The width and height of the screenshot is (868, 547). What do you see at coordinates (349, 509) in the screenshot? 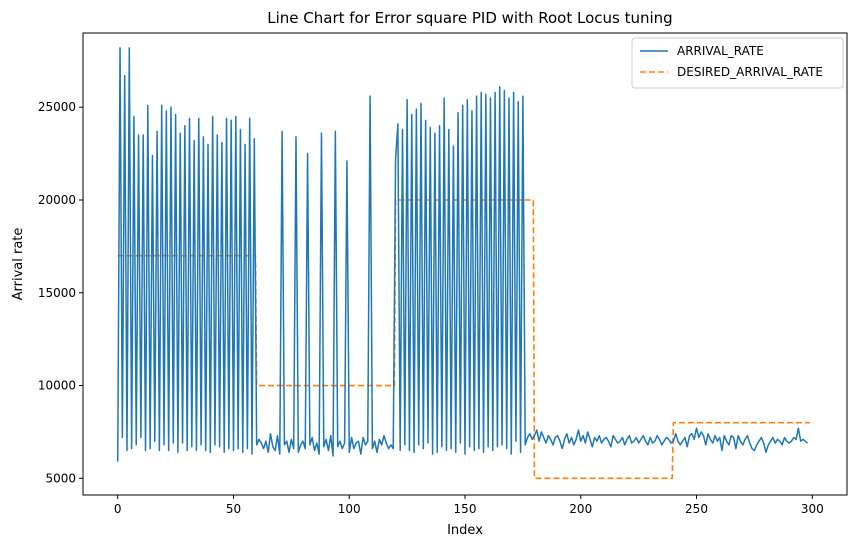
I see `x-tick-label: 100` at bounding box center [349, 509].